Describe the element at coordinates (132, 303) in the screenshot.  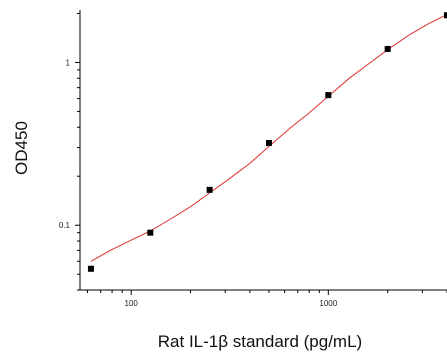
I see `x-tick-label: 100` at that location.